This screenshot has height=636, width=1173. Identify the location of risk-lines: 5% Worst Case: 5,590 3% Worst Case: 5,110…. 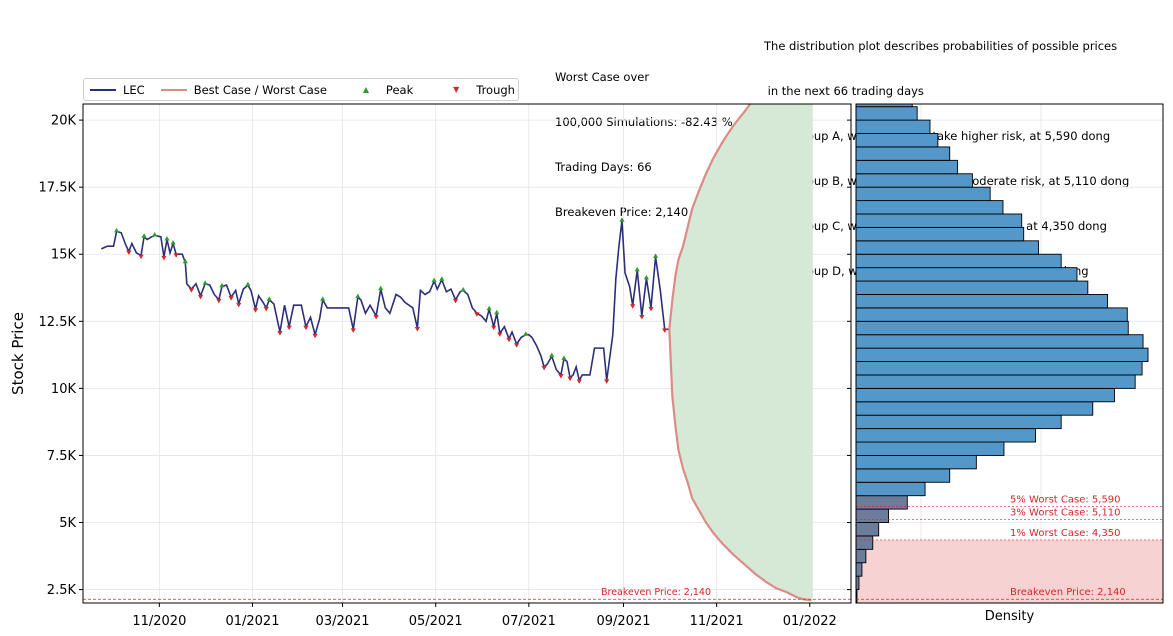
(1009, 518).